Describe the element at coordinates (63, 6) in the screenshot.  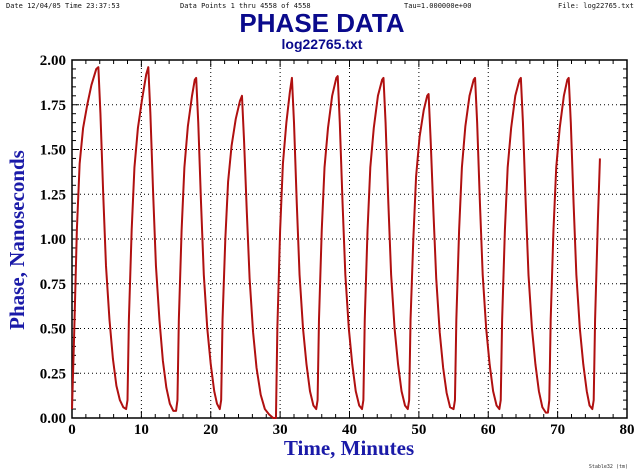
I see `header-date-time: Date 12/04/05 Time 23:37:53` at that location.